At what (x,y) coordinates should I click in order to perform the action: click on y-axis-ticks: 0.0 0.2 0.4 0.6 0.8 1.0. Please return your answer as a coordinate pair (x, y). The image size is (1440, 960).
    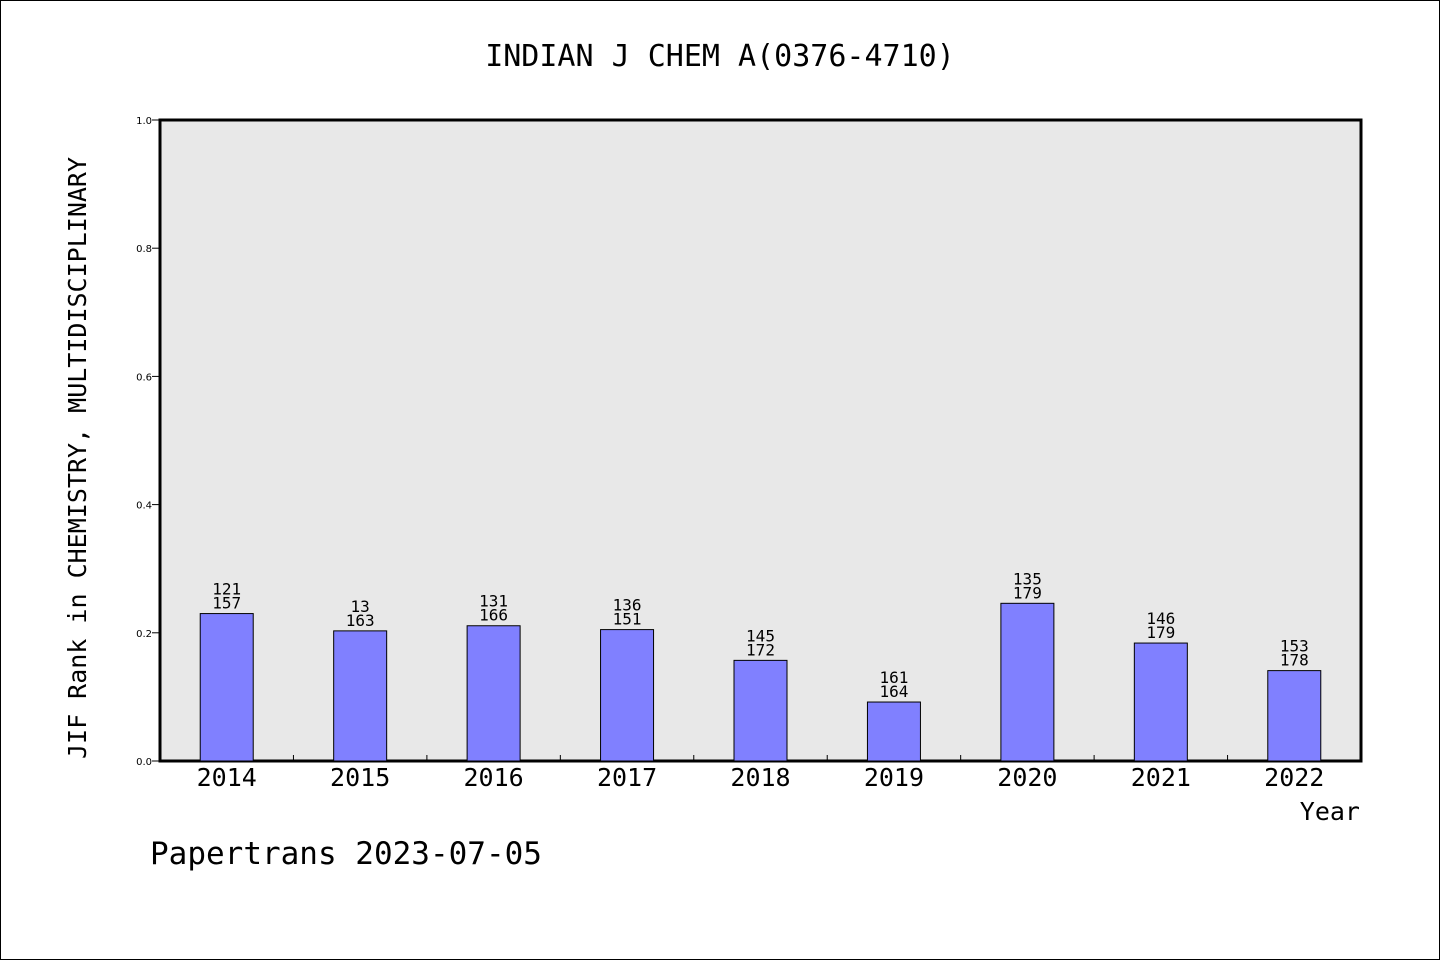
    Looking at the image, I should click on (148, 442).